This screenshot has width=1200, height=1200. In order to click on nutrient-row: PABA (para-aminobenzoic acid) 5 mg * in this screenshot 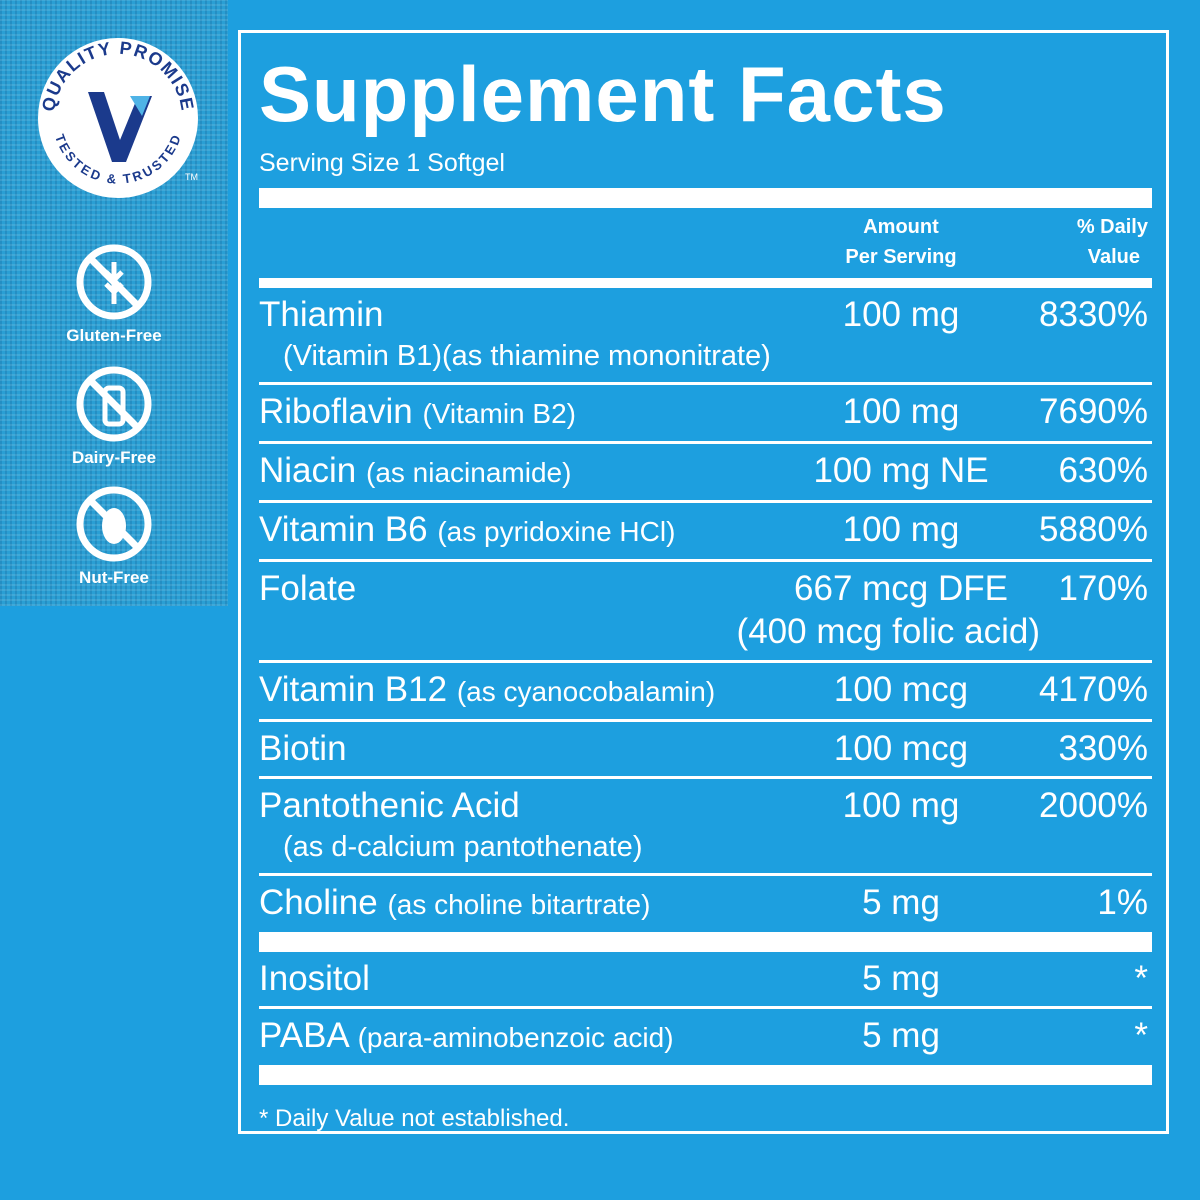, I will do `click(705, 1037)`.